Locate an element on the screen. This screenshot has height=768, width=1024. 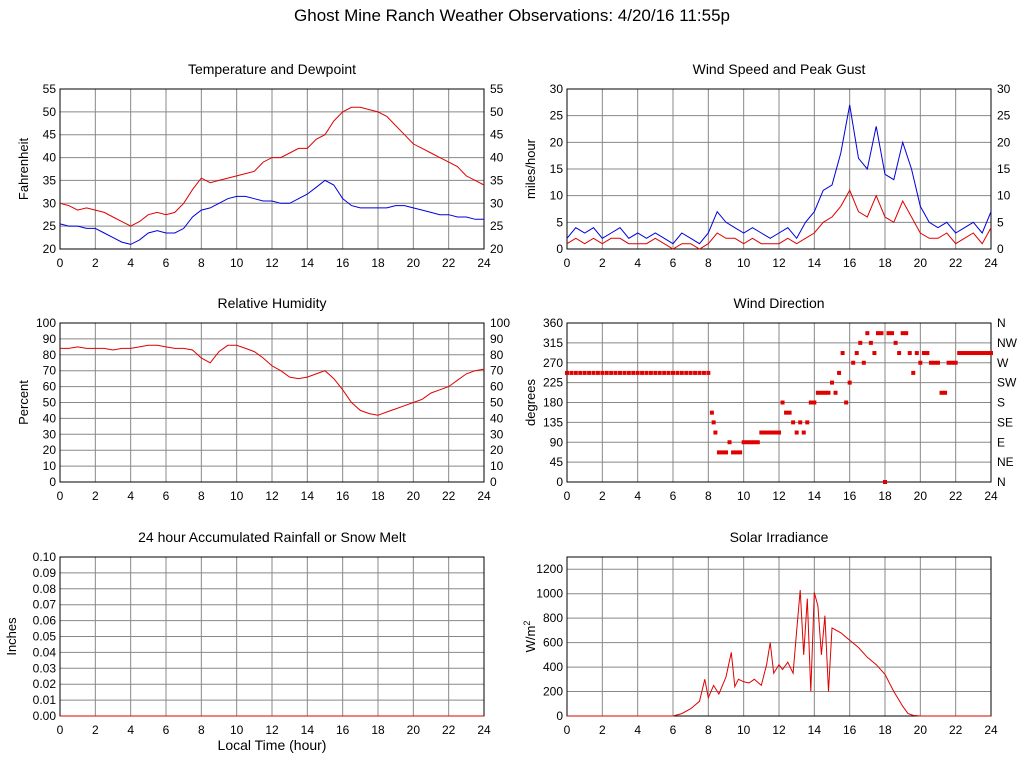
x-tick-label: 12 is located at coordinates (272, 730).